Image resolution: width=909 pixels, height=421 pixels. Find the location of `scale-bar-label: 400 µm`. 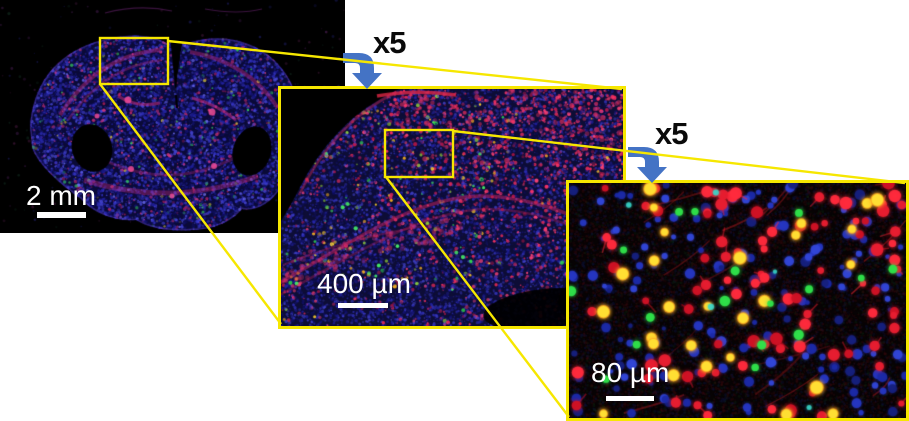

scale-bar-label: 400 µm is located at coordinates (364, 283).